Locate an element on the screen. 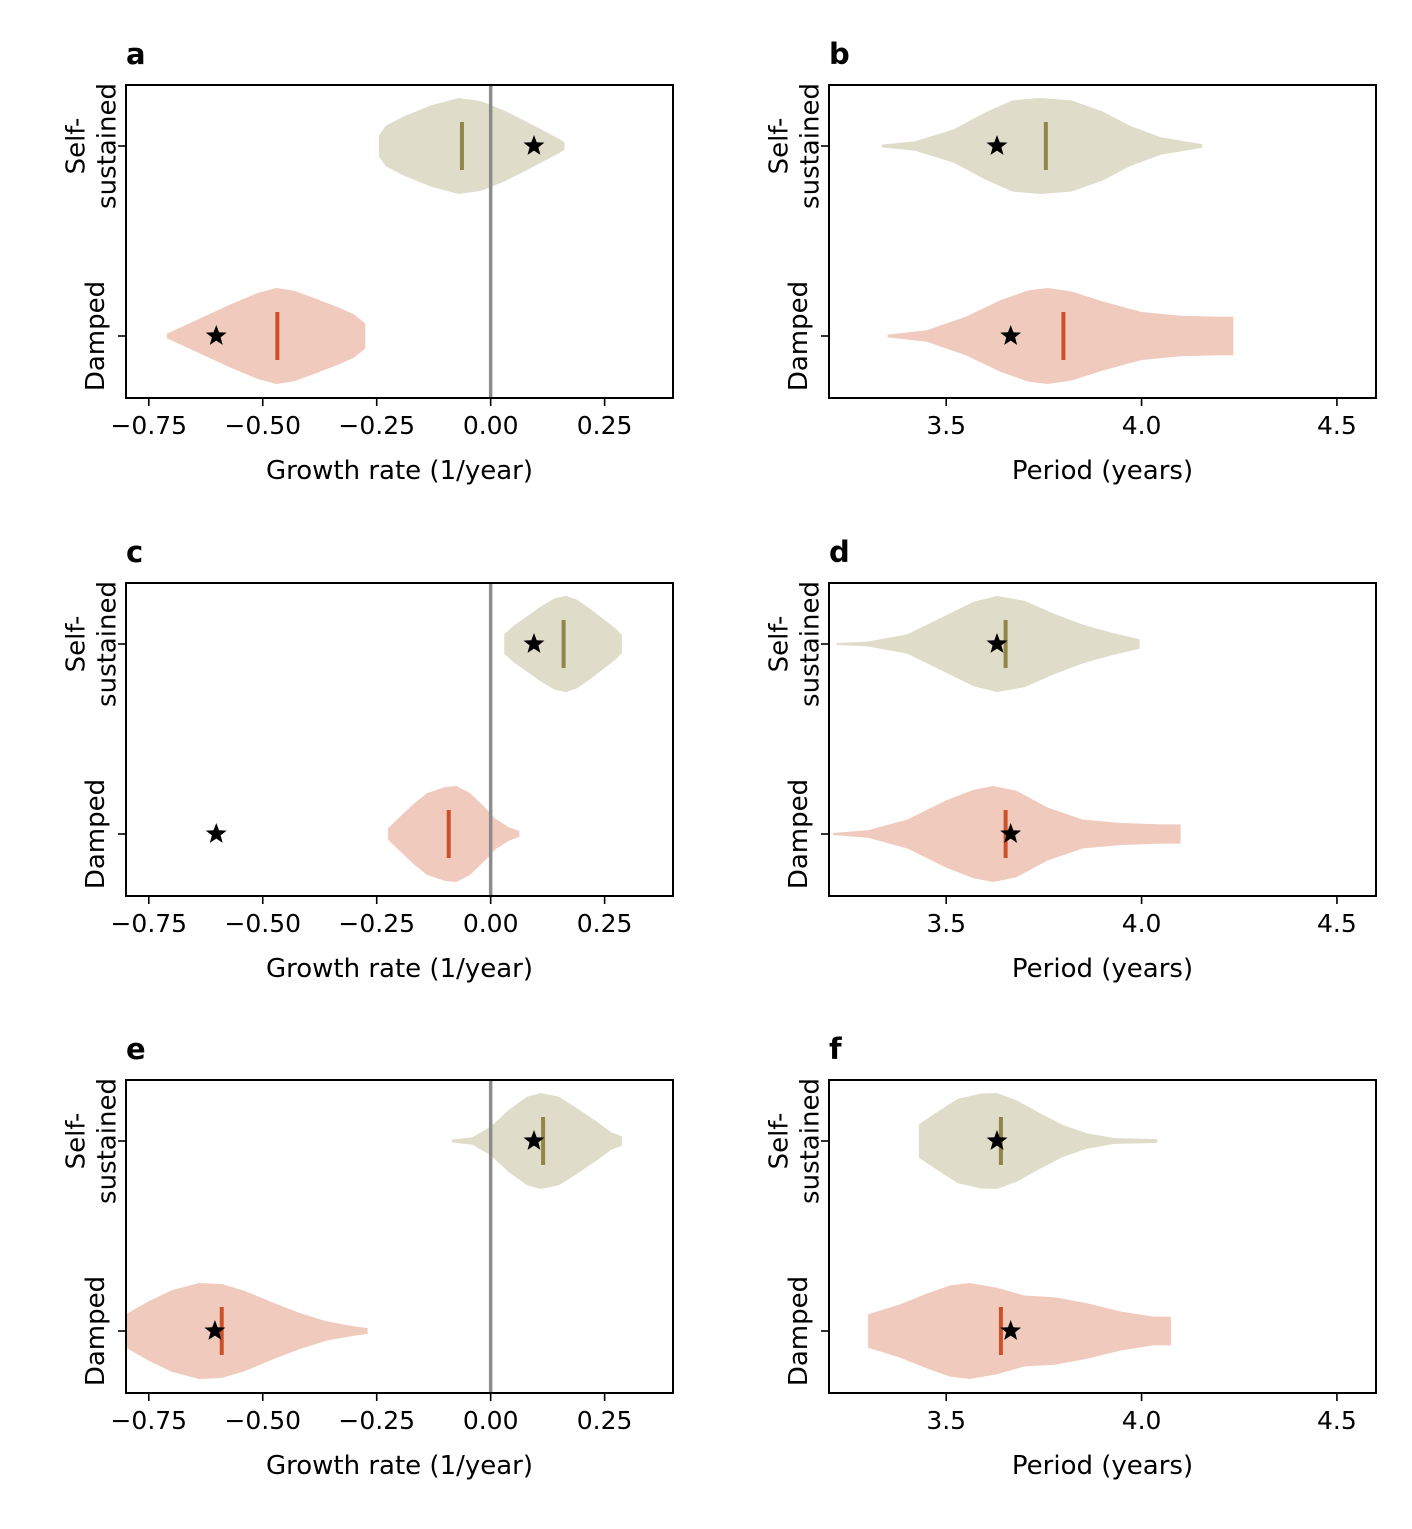  panel-label: b is located at coordinates (839, 54).